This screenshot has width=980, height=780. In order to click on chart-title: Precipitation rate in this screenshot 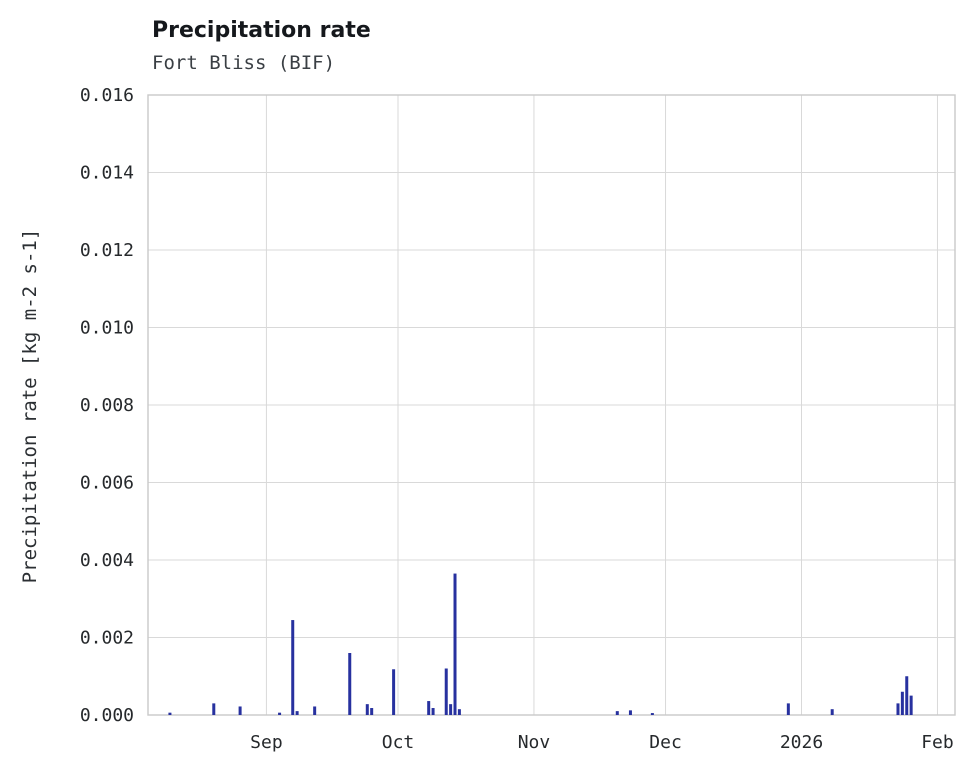, I will do `click(261, 30)`.